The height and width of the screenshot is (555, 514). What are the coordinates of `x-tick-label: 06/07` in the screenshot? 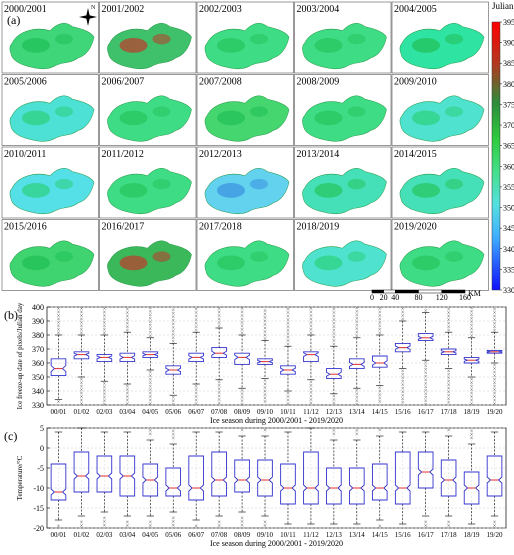 It's located at (196, 412).